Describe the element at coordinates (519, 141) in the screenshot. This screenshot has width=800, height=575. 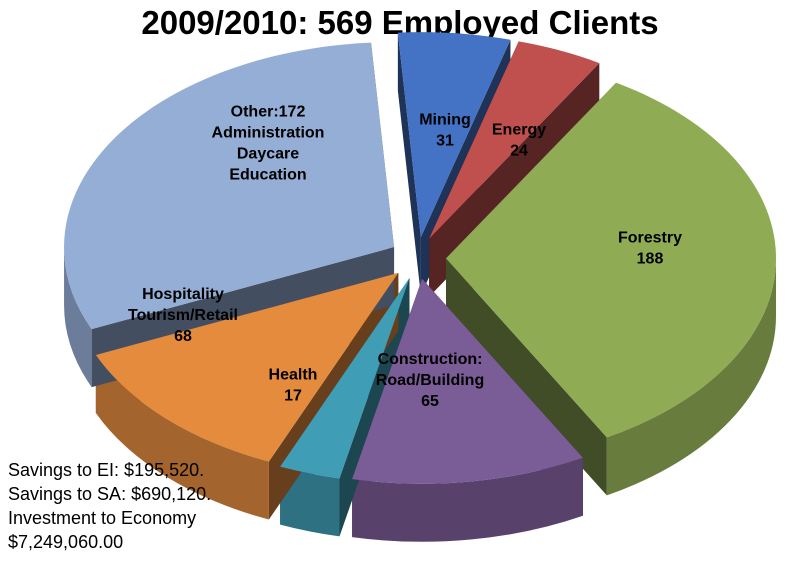
I see `slice-label-energy: Energy 24` at that location.